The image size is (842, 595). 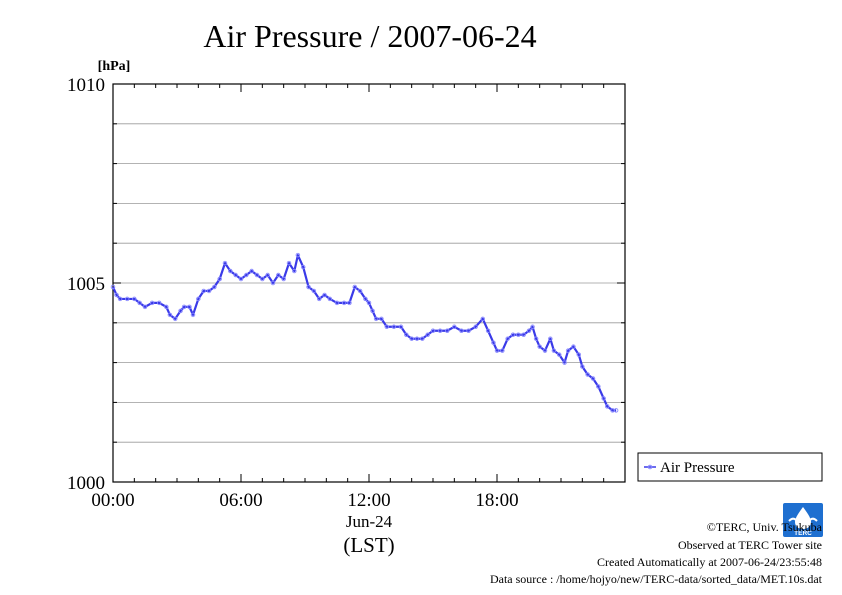 What do you see at coordinates (749, 545) in the screenshot?
I see `footer-observed: Observed at TERC Tower site` at bounding box center [749, 545].